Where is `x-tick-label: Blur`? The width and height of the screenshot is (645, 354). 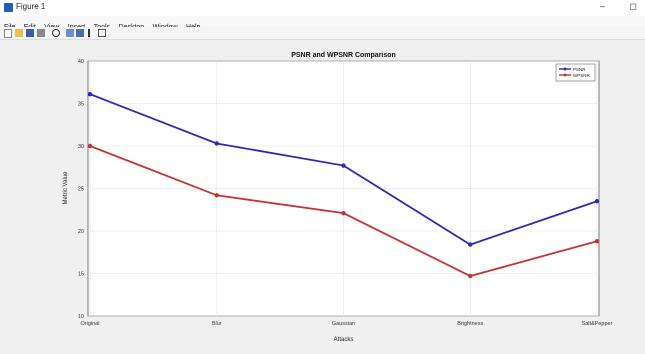 x-tick-label: Blur is located at coordinates (217, 324).